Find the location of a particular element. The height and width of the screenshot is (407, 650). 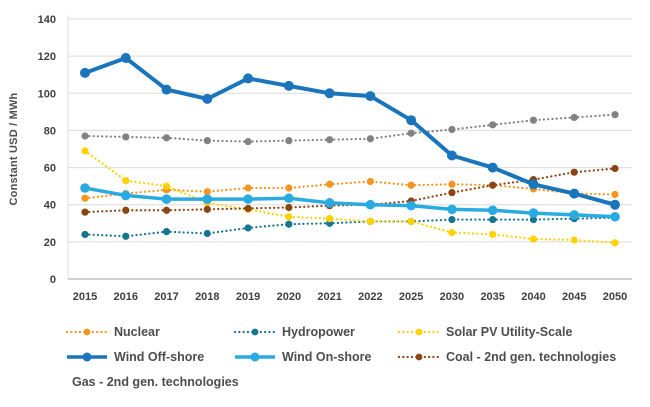

y-tick-label: 120 is located at coordinates (47, 57).